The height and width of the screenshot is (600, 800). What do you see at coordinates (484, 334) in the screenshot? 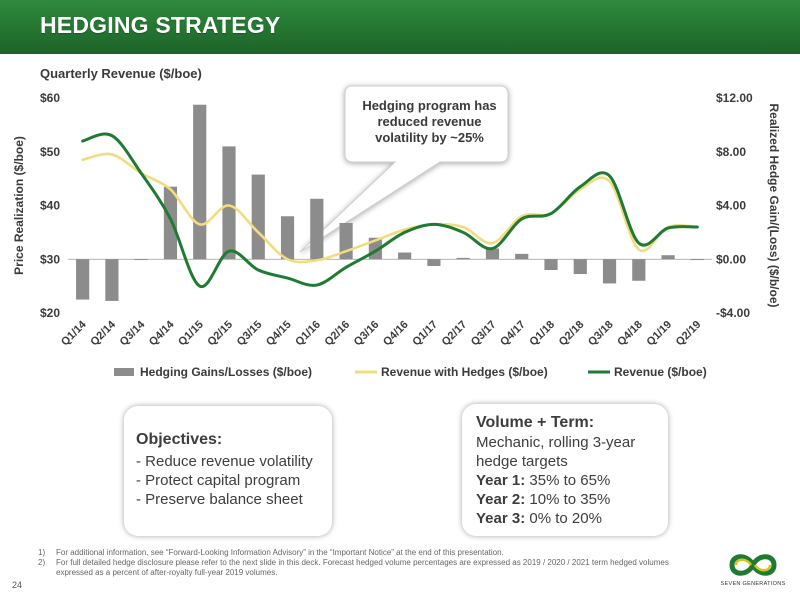
I see `x-tick-label: Q3/17` at bounding box center [484, 334].